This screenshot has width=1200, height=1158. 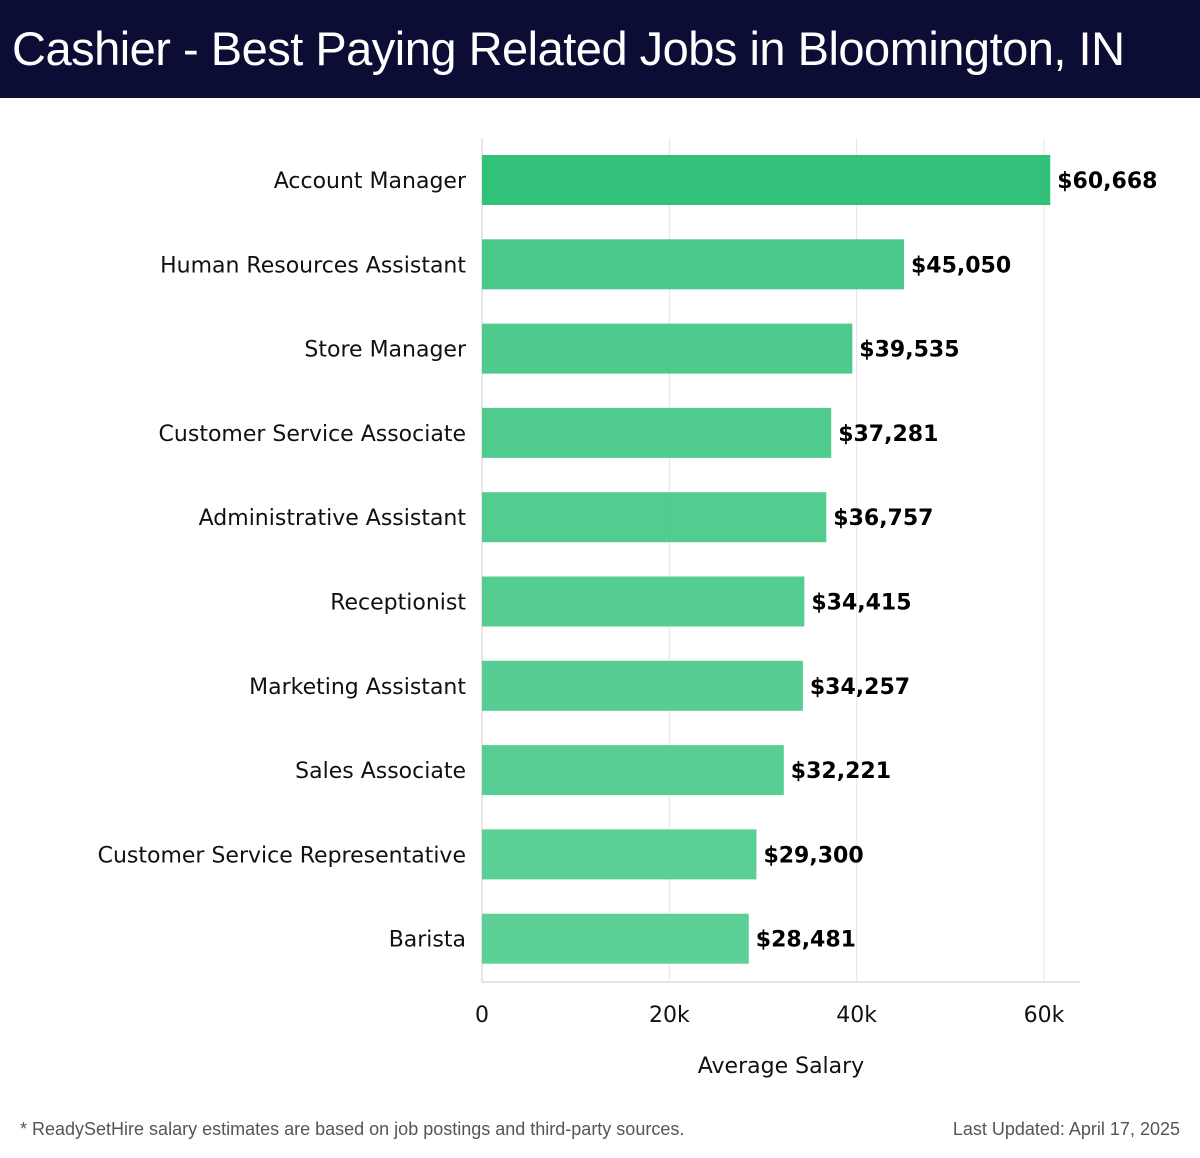 I want to click on last-updated: Last Updated: April 17, 2025, so click(x=1066, y=1129).